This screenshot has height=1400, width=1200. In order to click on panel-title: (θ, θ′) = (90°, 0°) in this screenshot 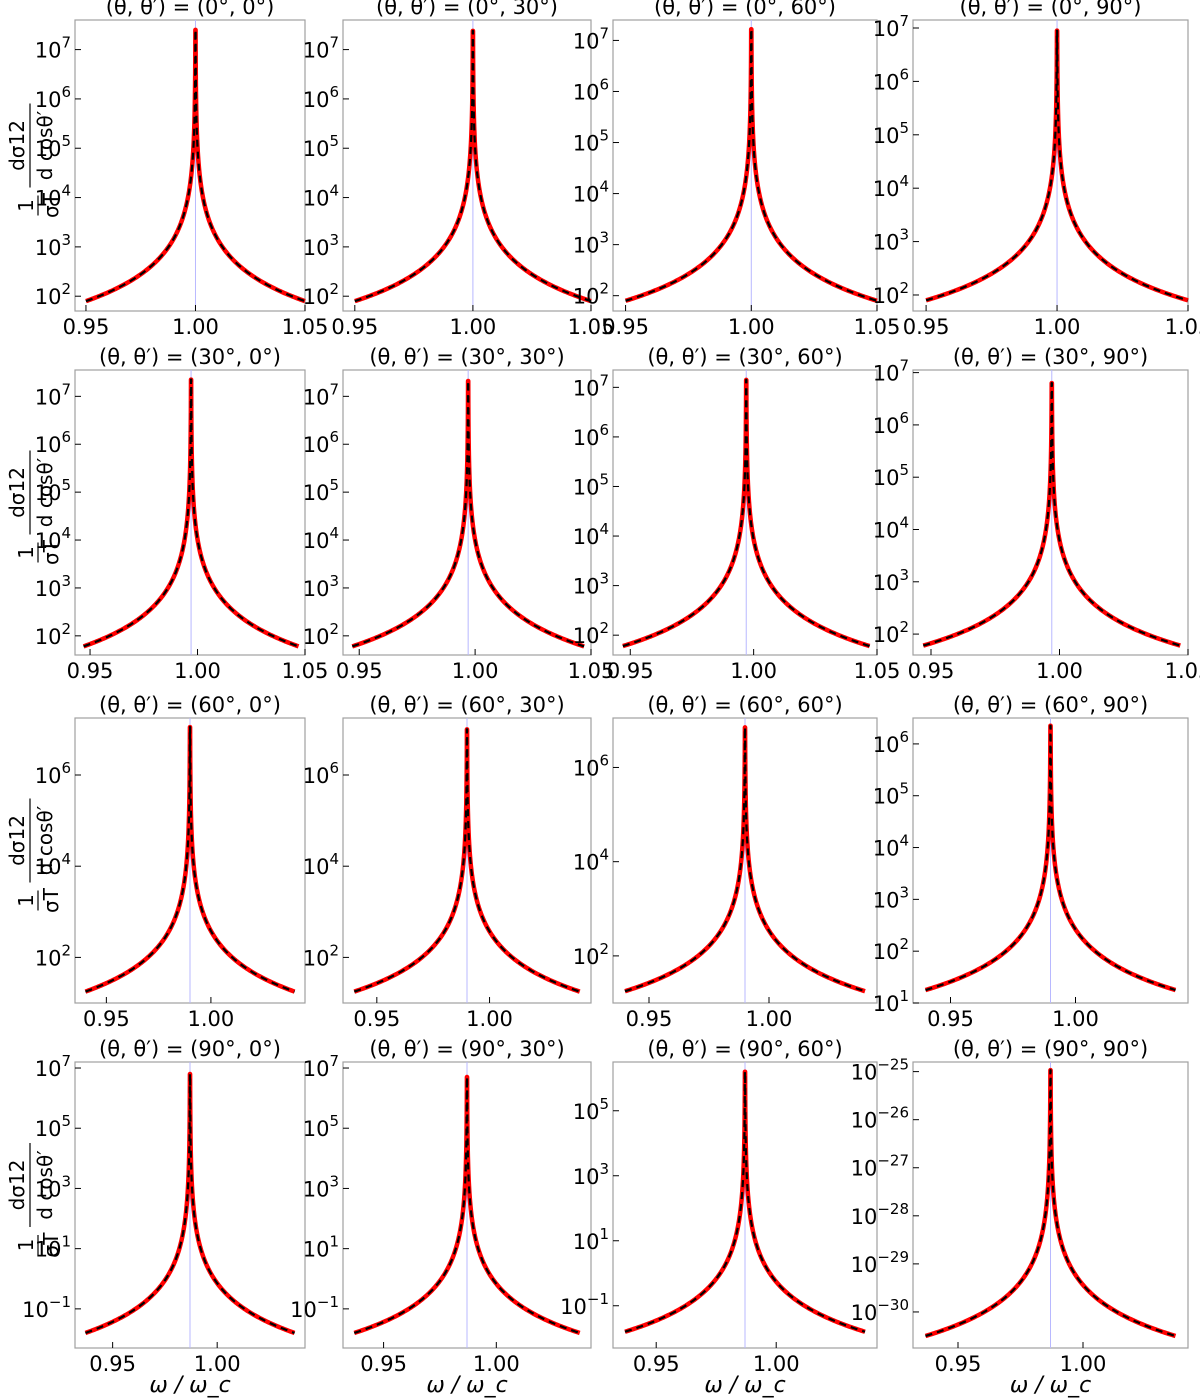, I will do `click(190, 1049)`.